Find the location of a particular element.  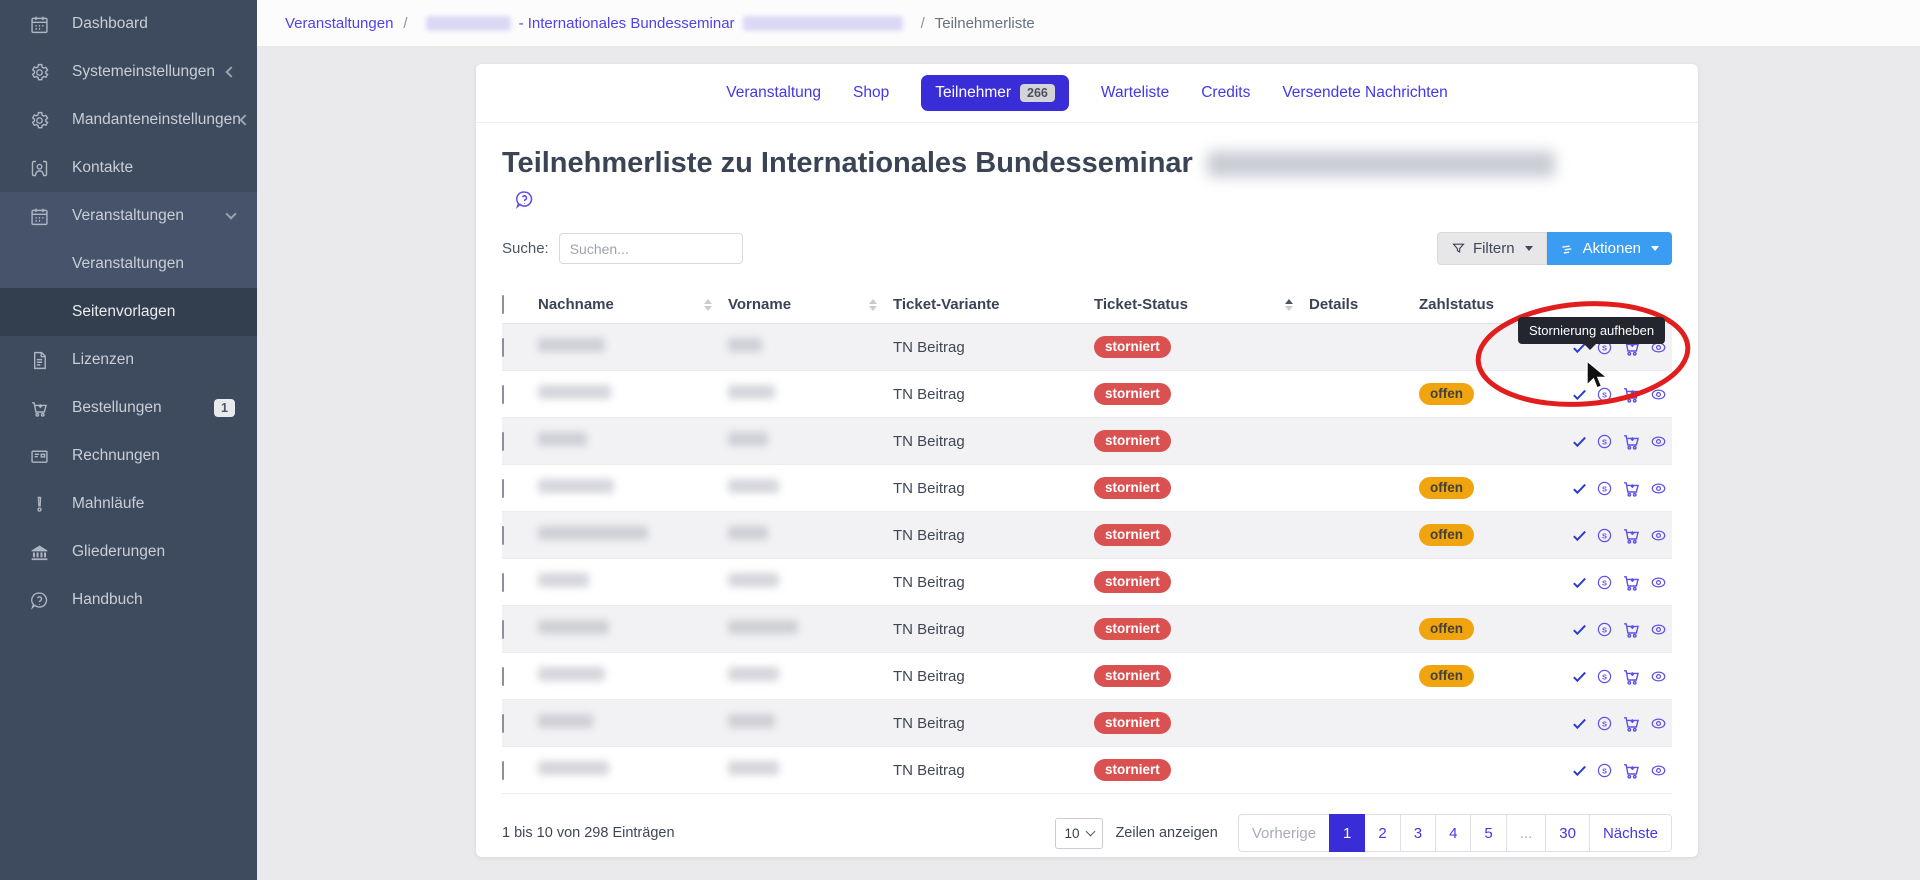

sidebar-item-dashboard: Dashboard is located at coordinates (128, 24).